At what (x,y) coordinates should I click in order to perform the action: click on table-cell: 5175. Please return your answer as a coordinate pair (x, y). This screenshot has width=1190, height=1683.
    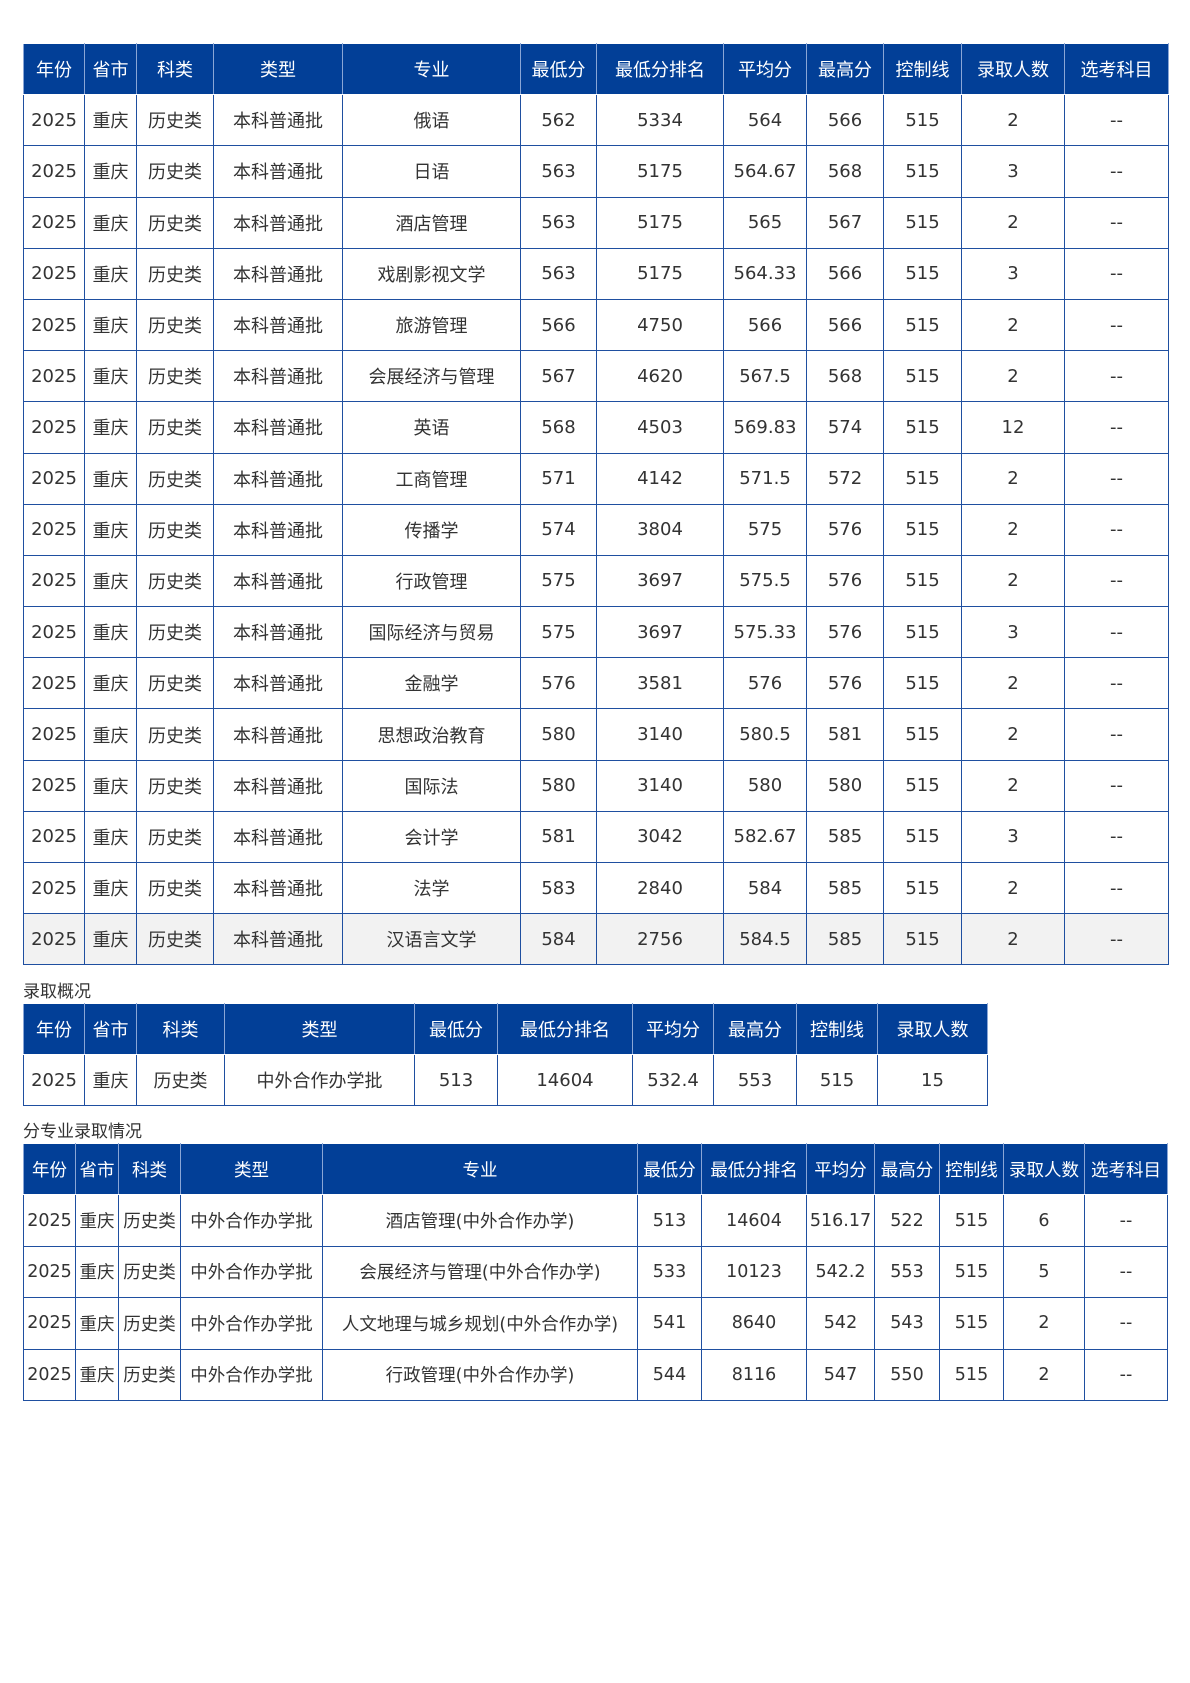
    Looking at the image, I should click on (660, 171).